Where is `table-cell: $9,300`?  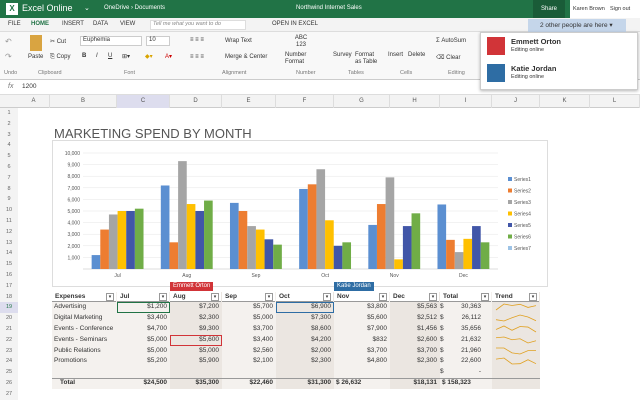 table-cell: $9,300 is located at coordinates (209, 328).